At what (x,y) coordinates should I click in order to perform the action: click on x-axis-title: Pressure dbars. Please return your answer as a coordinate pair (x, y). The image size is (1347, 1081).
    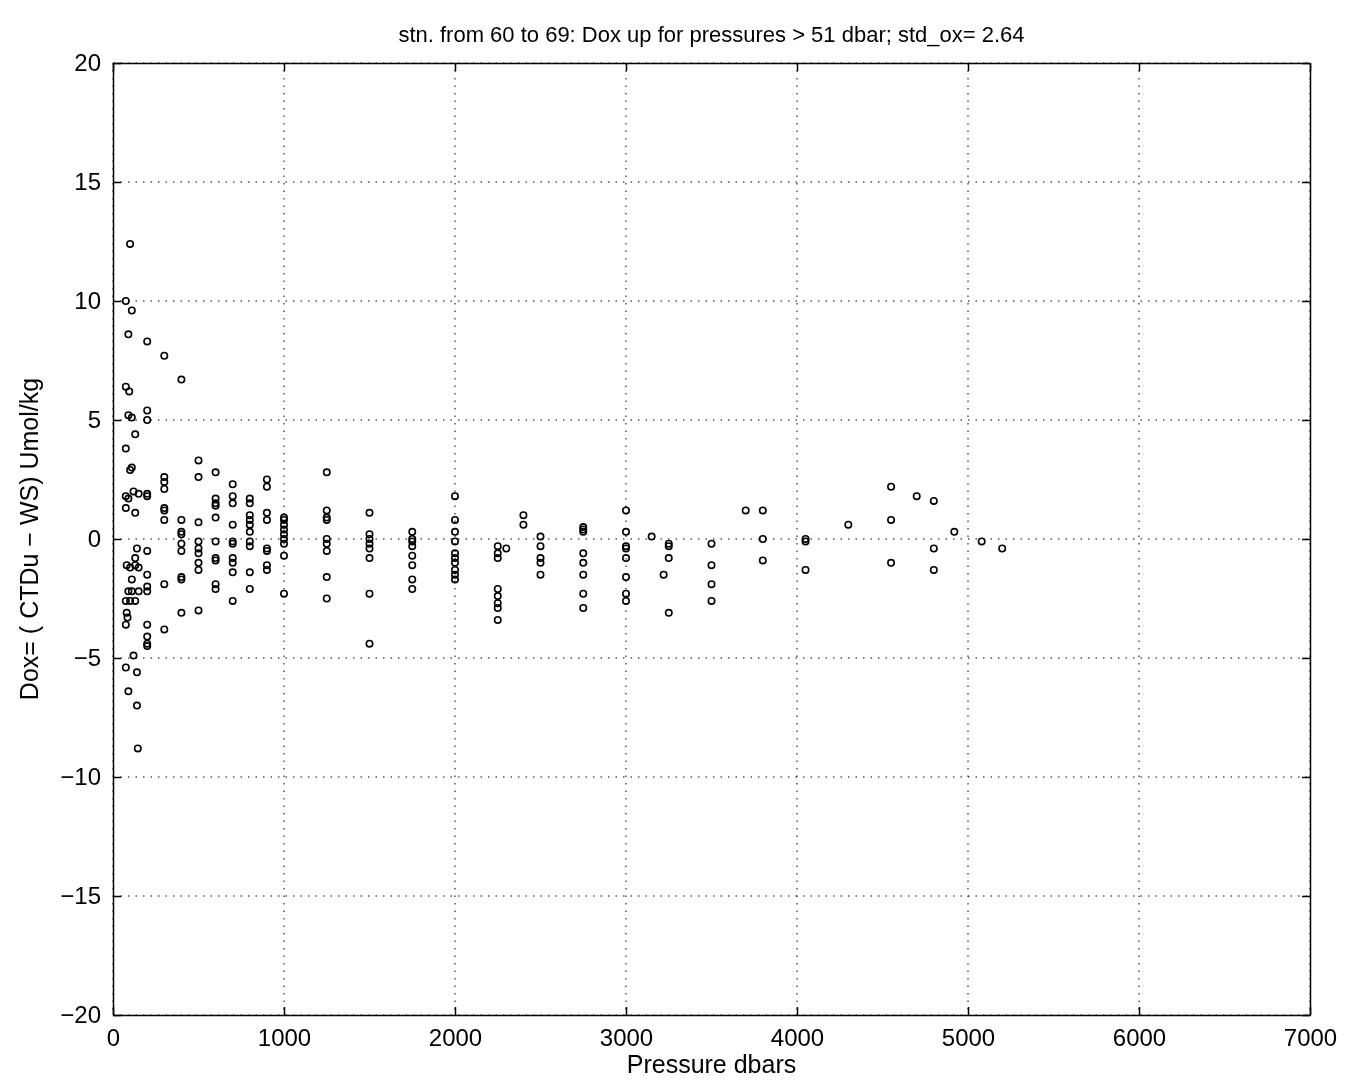
    Looking at the image, I should click on (711, 1064).